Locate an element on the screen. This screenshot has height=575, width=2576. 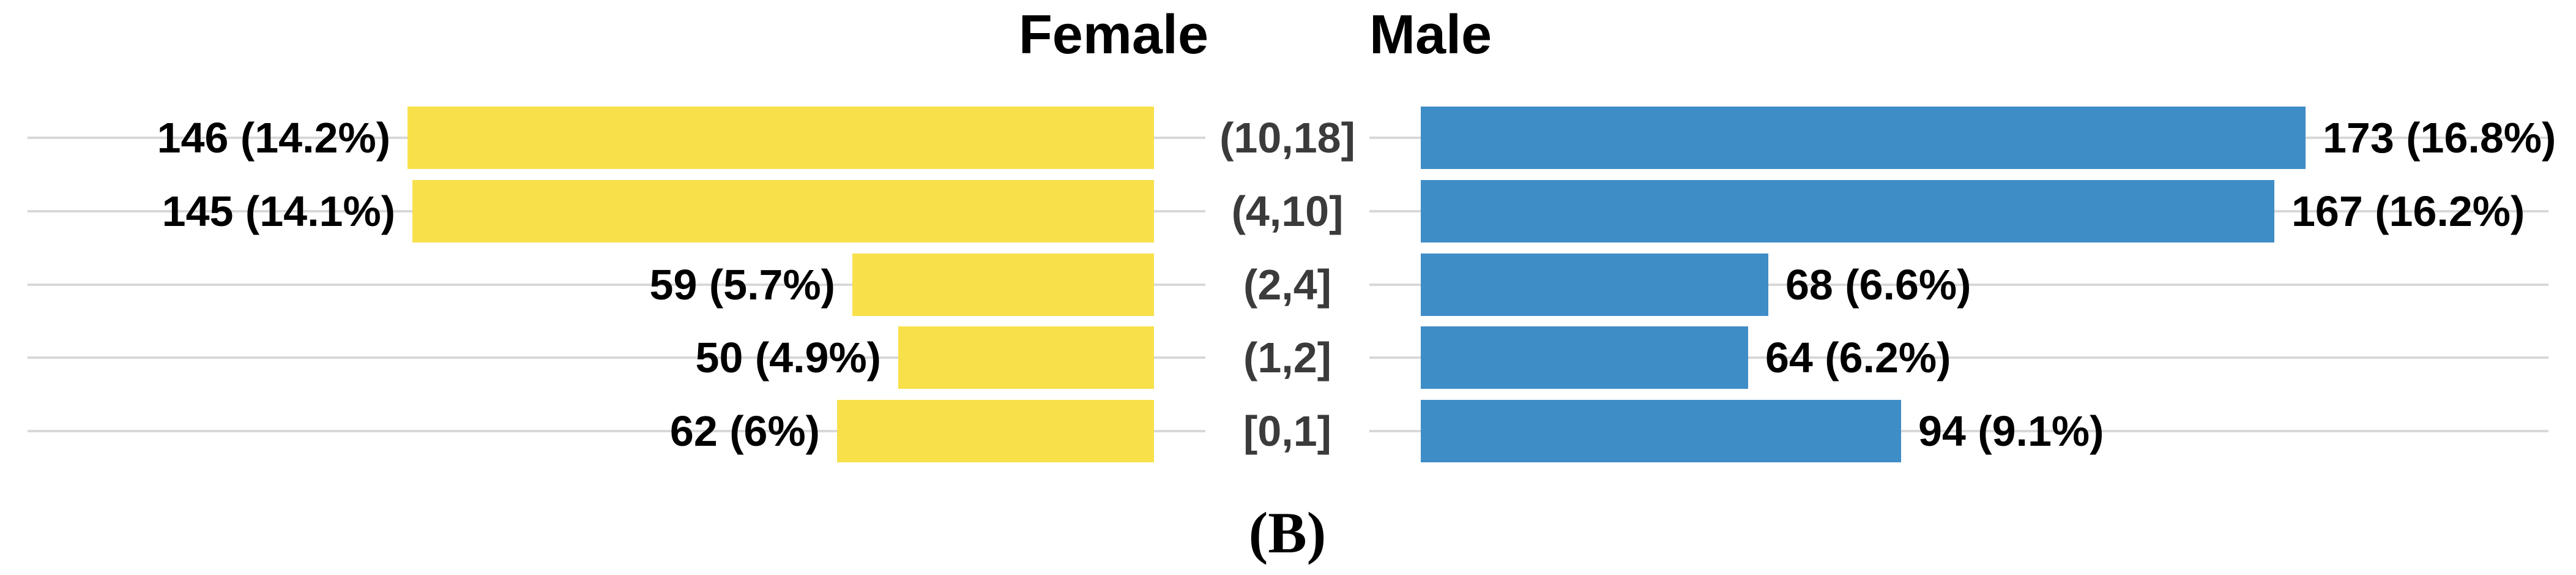
female-value-label: 145 (14.1%) is located at coordinates (278, 211).